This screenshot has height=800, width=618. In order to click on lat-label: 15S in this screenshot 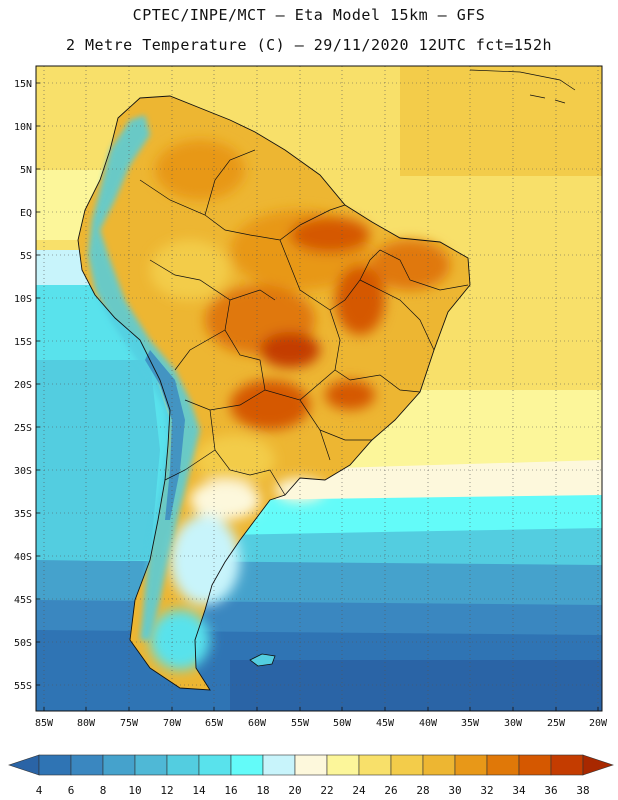, I will do `click(23, 342)`.